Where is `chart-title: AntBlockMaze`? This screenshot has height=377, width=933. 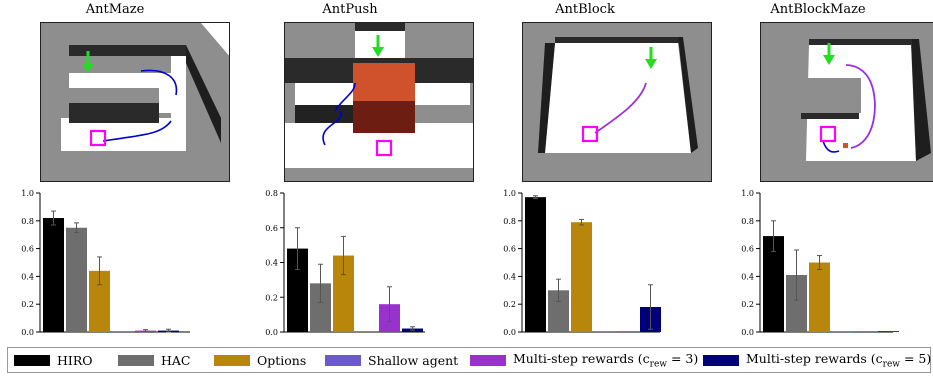
chart-title: AntBlockMaze is located at coordinates (818, 9).